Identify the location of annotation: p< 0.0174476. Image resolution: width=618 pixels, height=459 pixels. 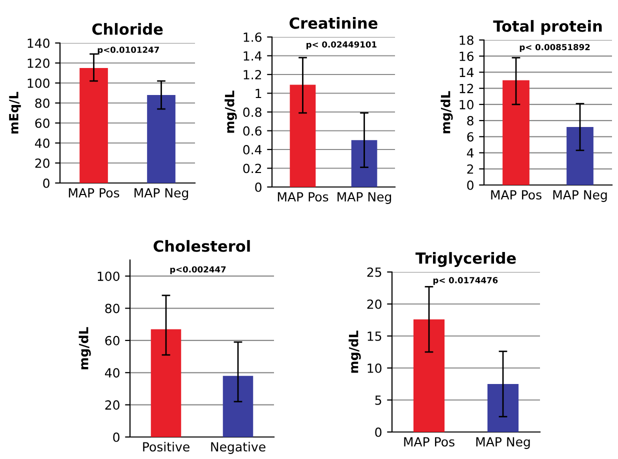
(465, 281).